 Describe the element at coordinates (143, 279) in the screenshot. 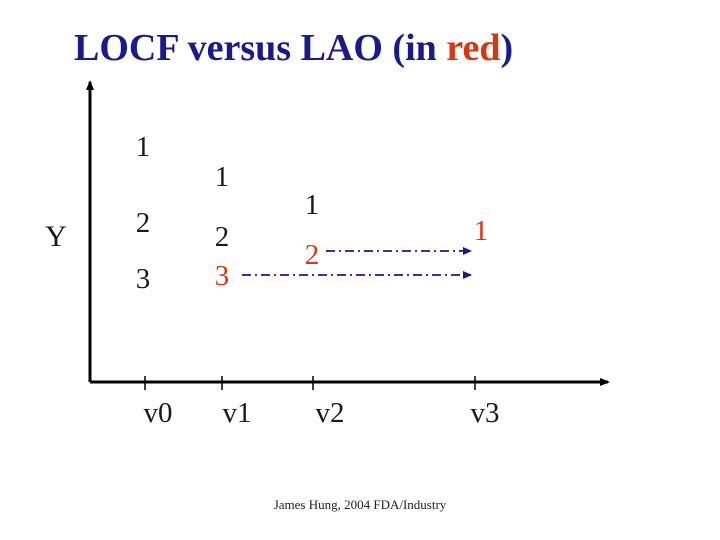

I see `v0-value-3: 3` at that location.